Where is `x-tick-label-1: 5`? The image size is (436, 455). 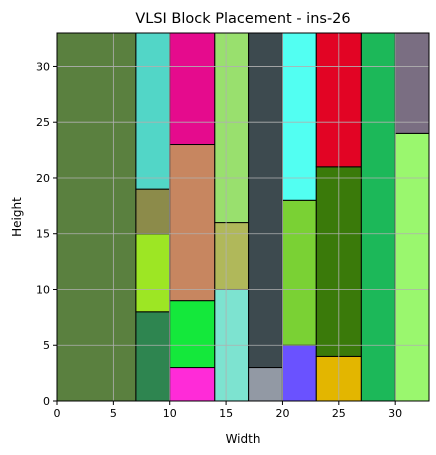
x-tick-label-1: 5 is located at coordinates (113, 413).